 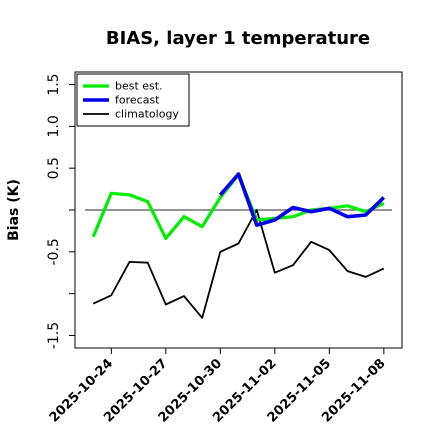 I want to click on series-line-best-est, so click(x=238, y=206).